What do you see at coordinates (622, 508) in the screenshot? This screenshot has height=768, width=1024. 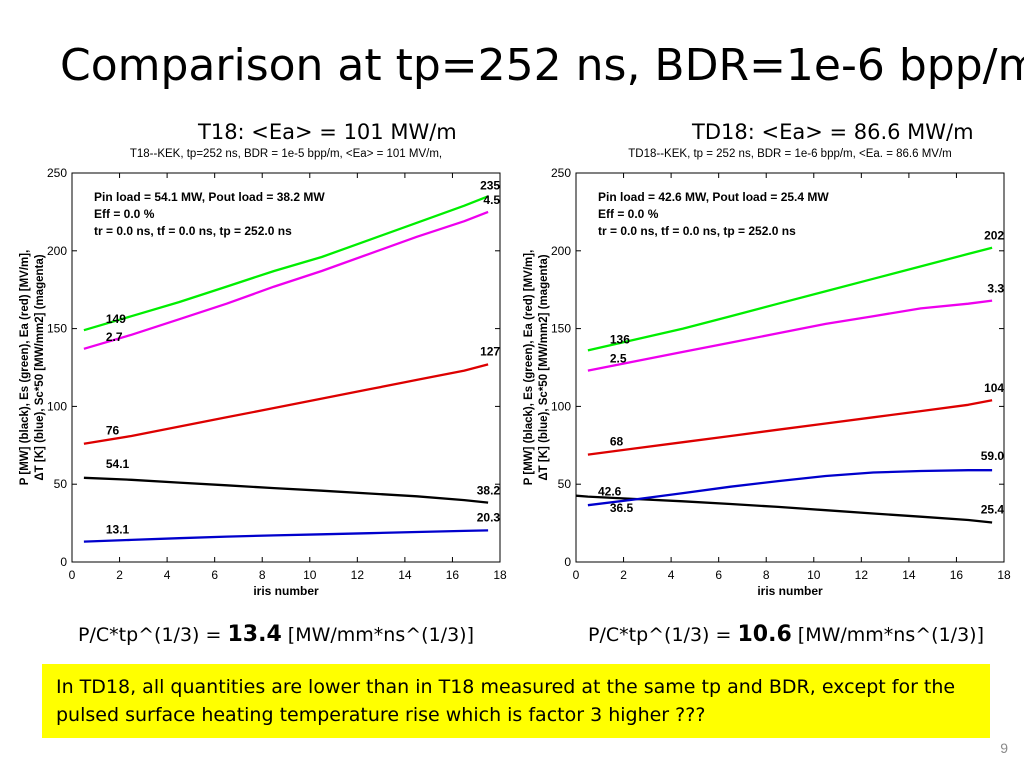 I see `point-label: 36.5` at bounding box center [622, 508].